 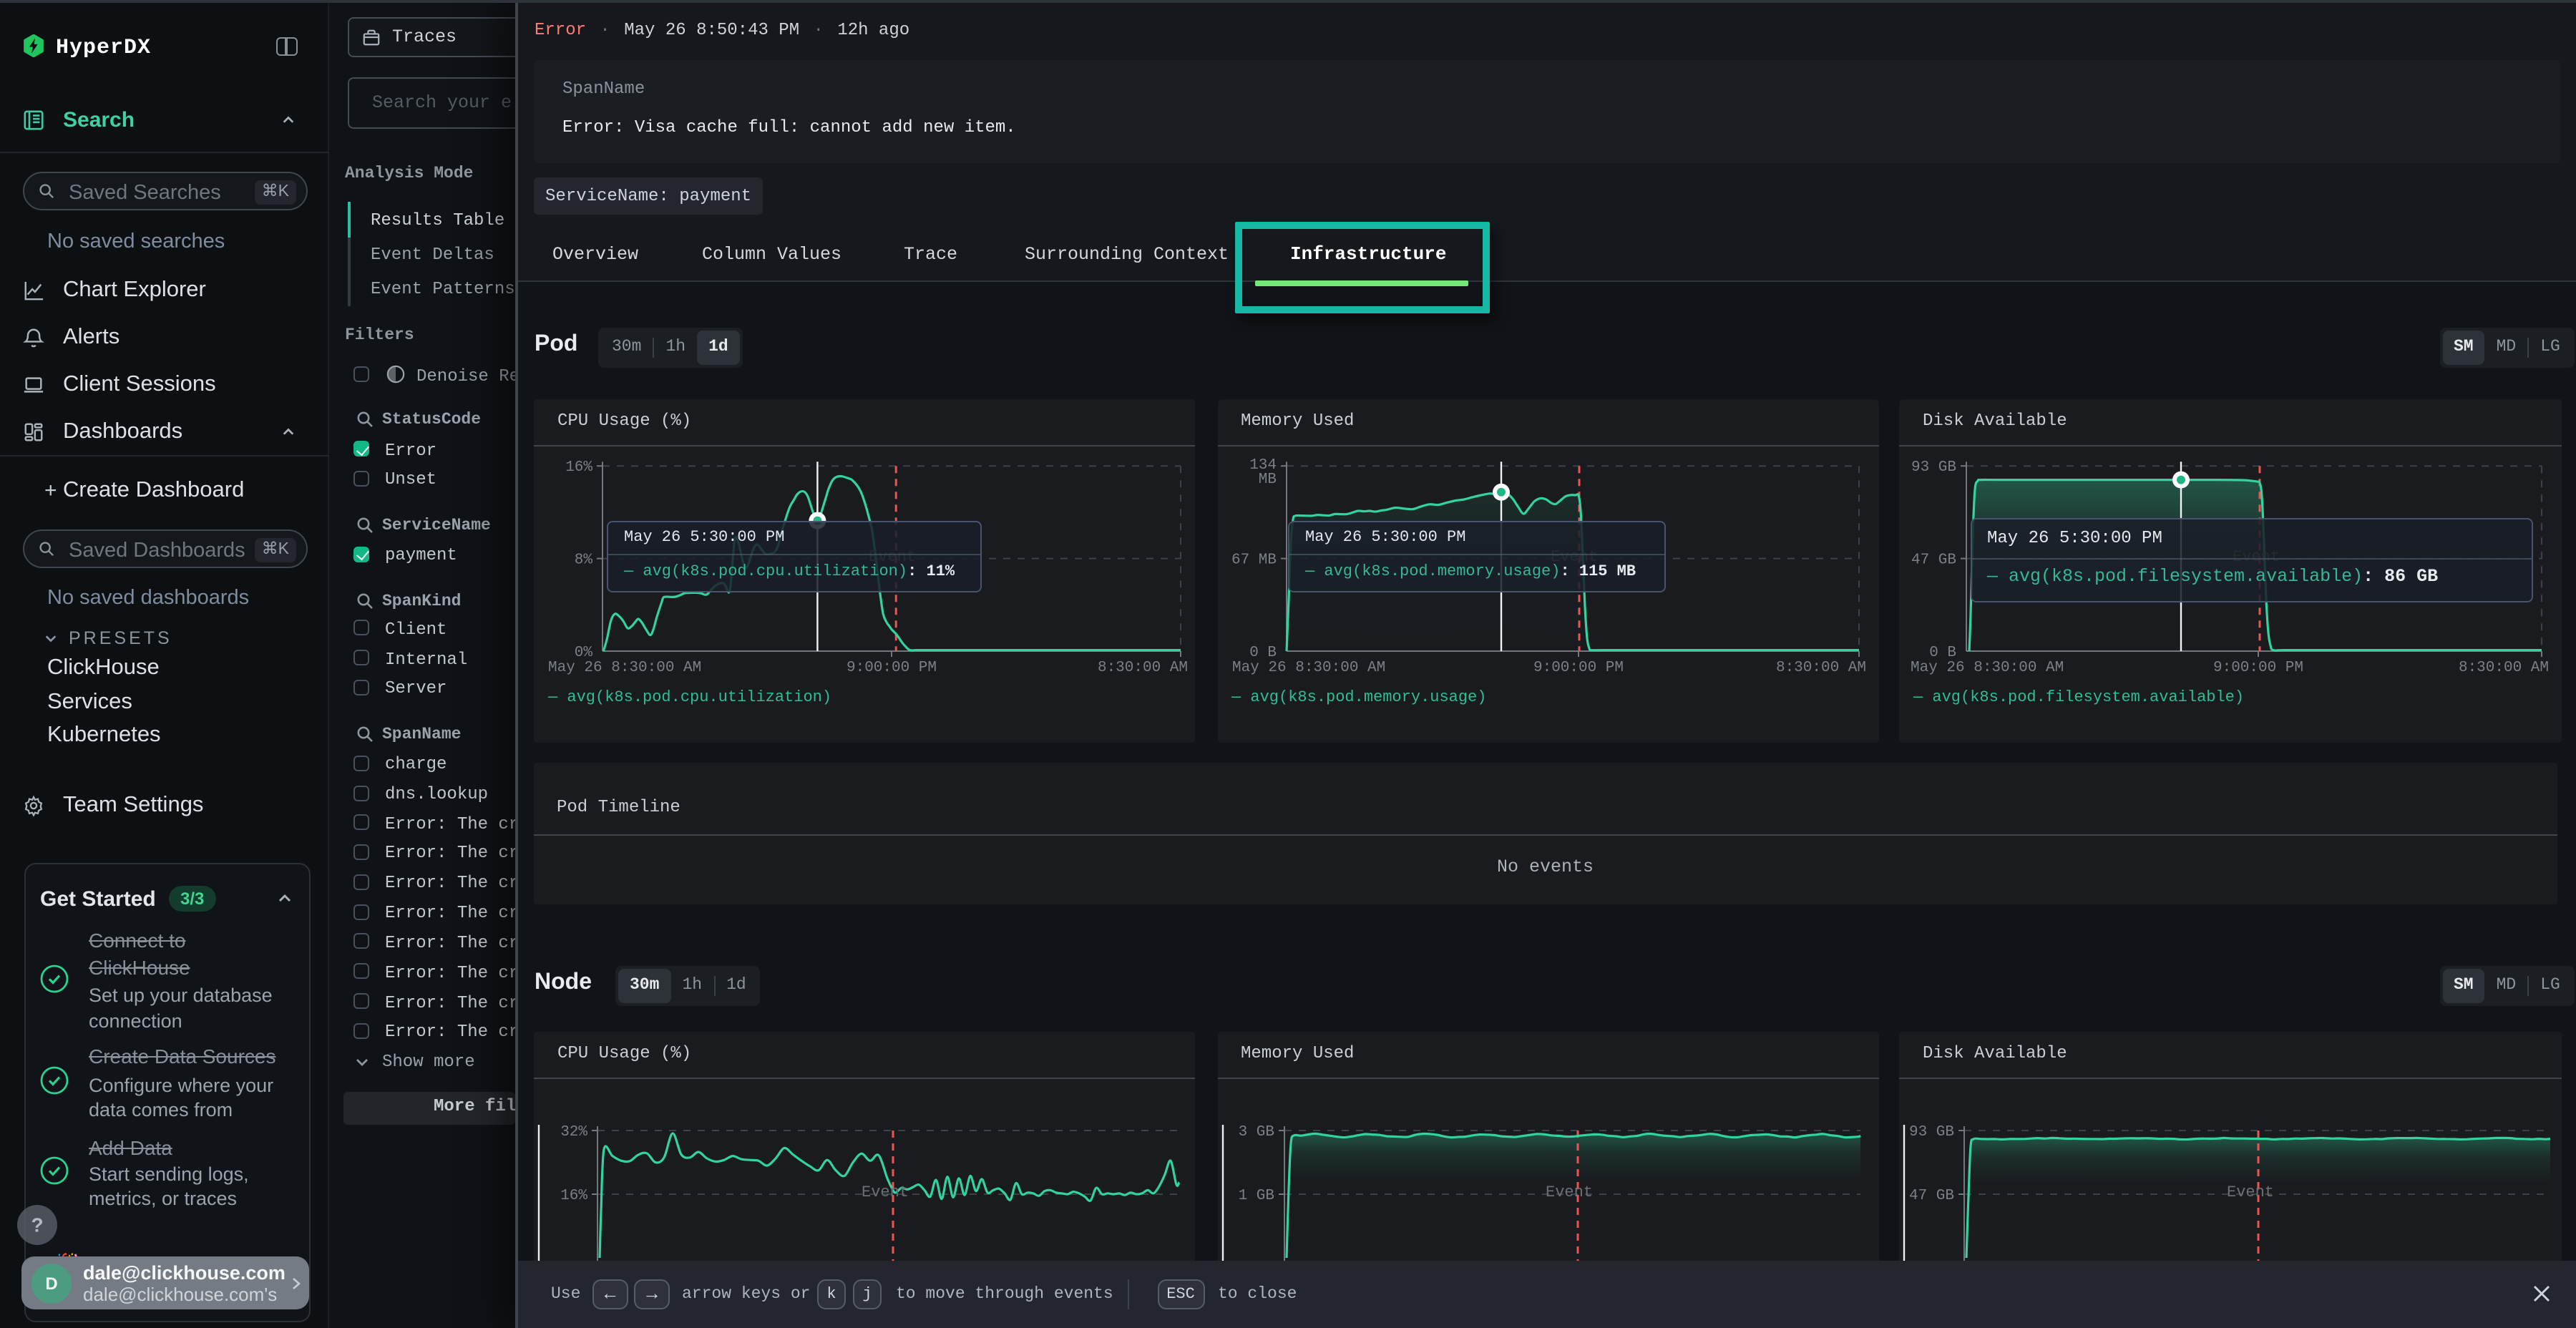 What do you see at coordinates (1256, 1133) in the screenshot?
I see `svg-text: 3 GB` at bounding box center [1256, 1133].